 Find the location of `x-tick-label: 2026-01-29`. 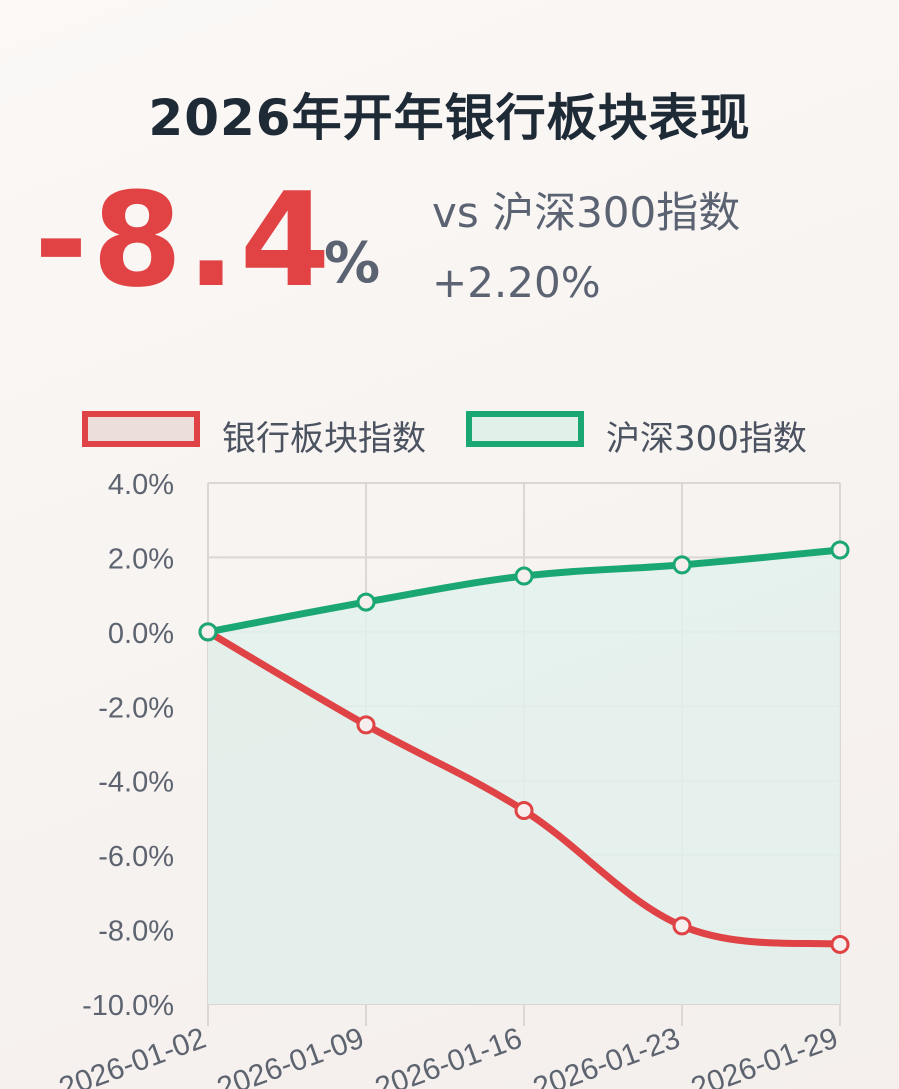

x-tick-label: 2026-01-29 is located at coordinates (765, 1055).